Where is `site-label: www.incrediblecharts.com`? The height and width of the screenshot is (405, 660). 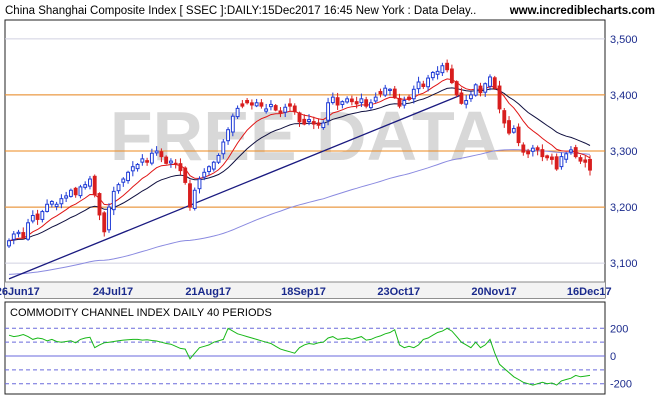
site-label: www.incrediblecharts.com is located at coordinates (582, 11).